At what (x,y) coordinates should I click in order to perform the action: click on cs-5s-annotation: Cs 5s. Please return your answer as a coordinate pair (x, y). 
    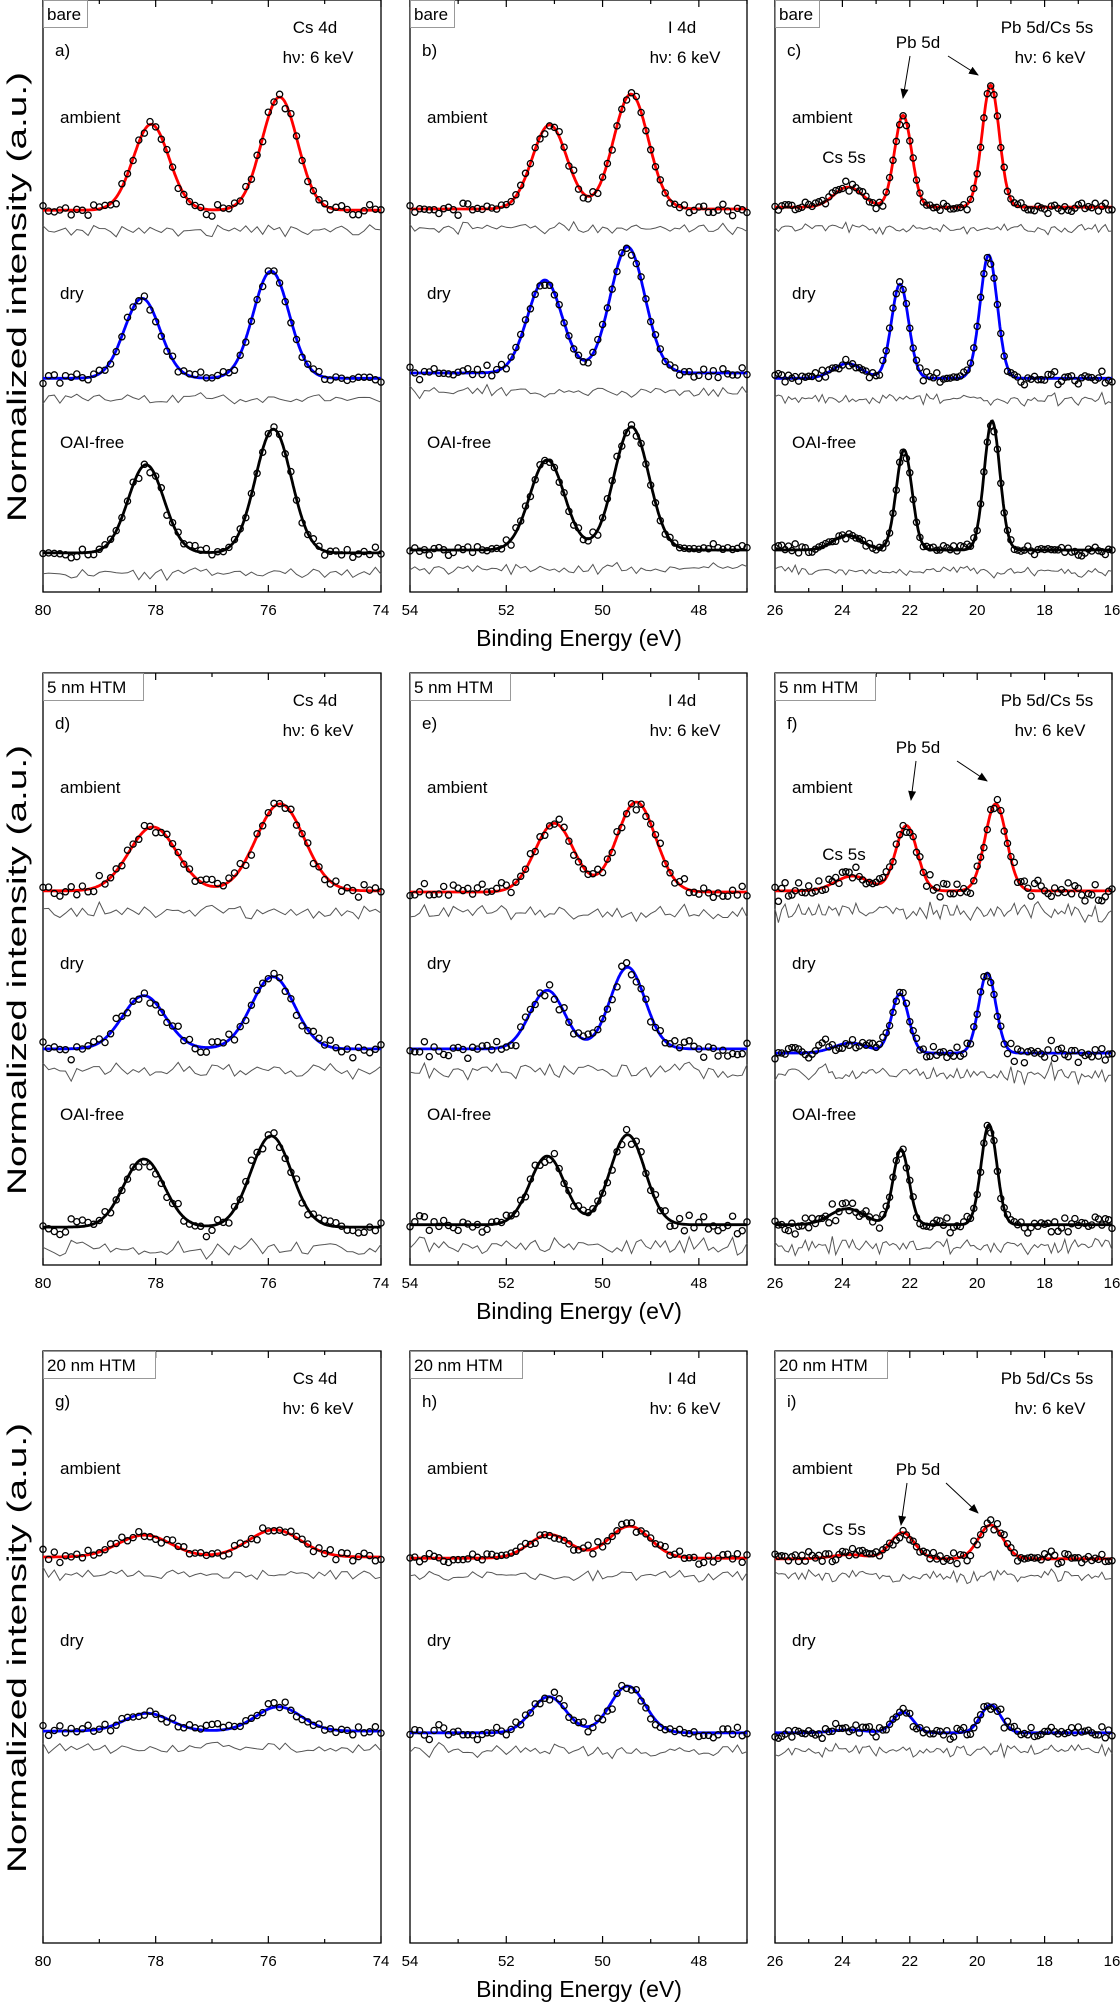
    Looking at the image, I should click on (843, 1529).